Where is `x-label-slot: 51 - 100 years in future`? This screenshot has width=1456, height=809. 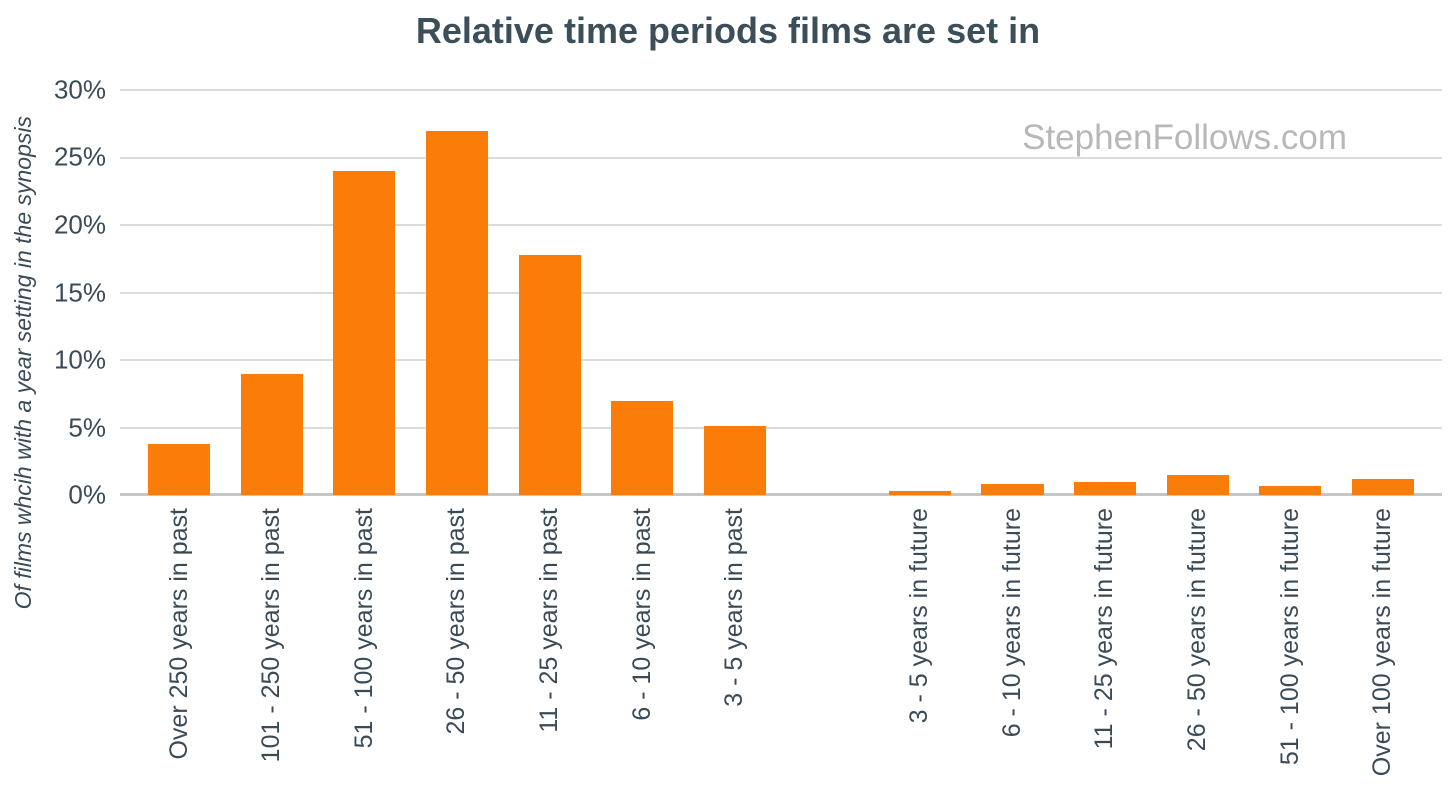
x-label-slot: 51 - 100 years in future is located at coordinates (1290, 650).